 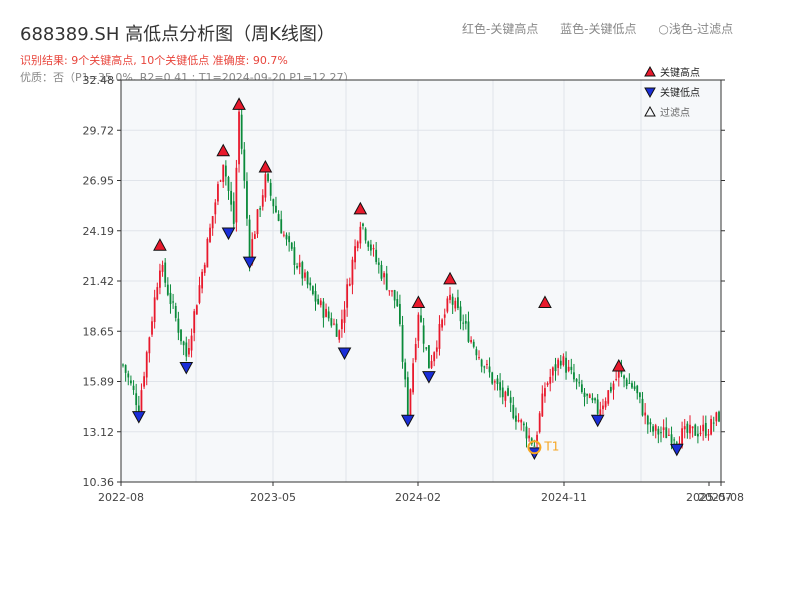 What do you see at coordinates (709, 497) in the screenshot?
I see `x-tick-label: 2025-07` at bounding box center [709, 497].